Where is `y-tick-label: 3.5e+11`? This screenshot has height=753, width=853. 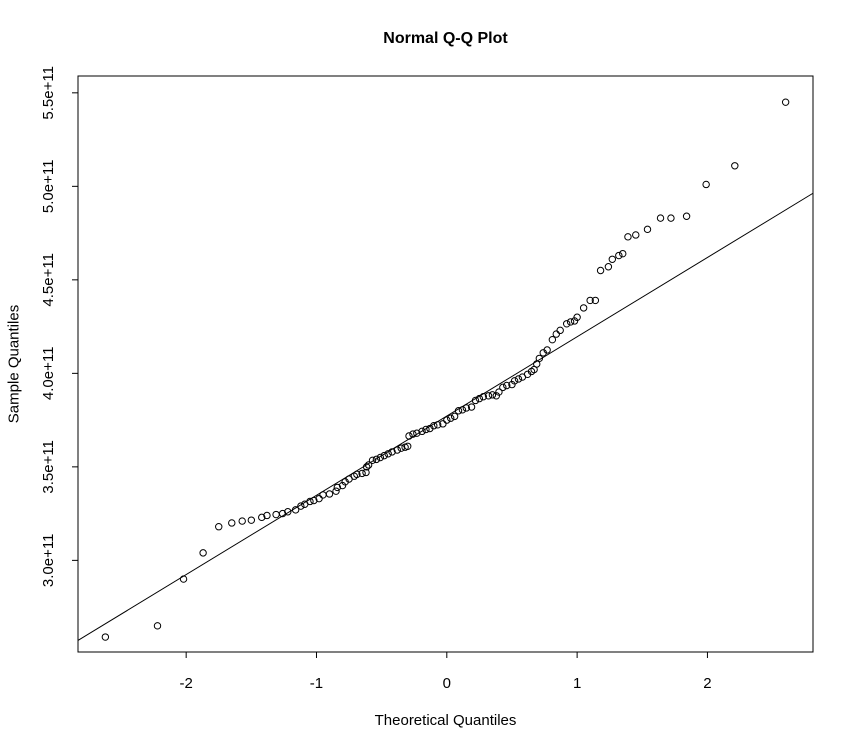 y-tick-label: 3.5e+11 is located at coordinates (48, 467).